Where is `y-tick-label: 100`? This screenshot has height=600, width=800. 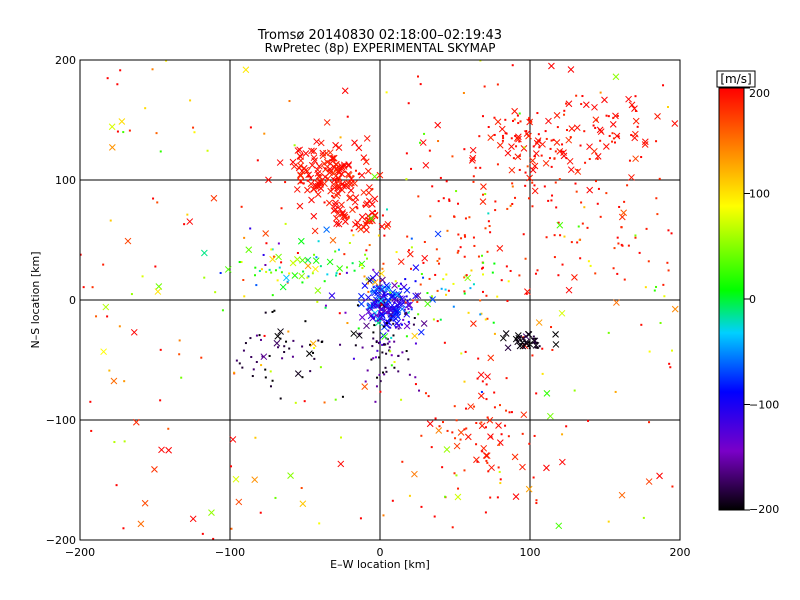
y-tick-label: 100 is located at coordinates (65, 180).